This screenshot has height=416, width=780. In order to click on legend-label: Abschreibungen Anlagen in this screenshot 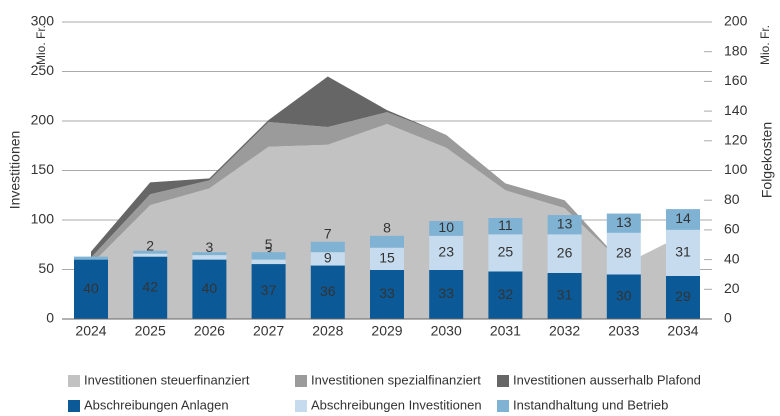, I will do `click(156, 404)`.